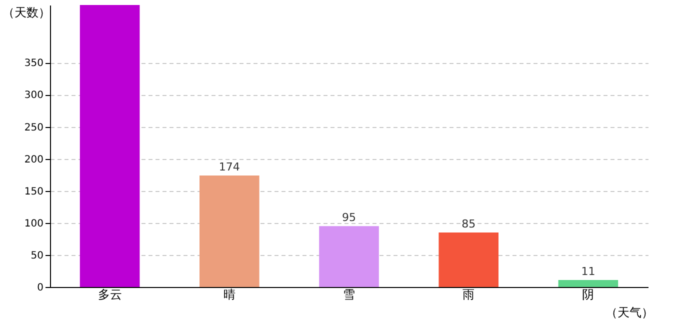 The width and height of the screenshot is (680, 320). Describe the element at coordinates (34, 160) in the screenshot. I see `y-tick-label: 200` at that location.